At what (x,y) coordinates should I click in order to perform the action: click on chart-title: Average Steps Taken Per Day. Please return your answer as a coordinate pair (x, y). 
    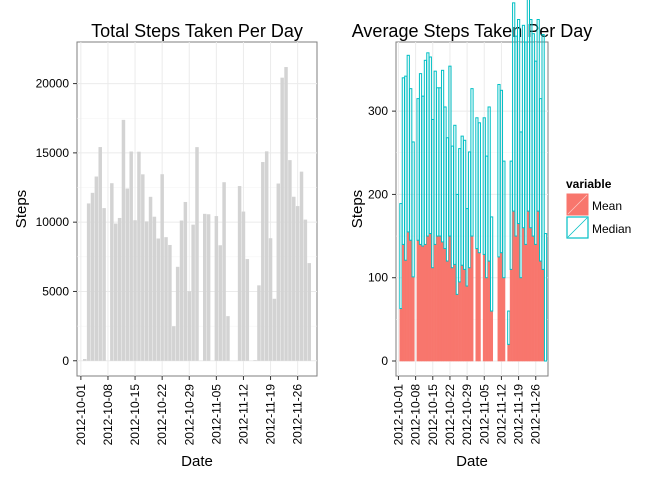
    Looking at the image, I should click on (472, 31).